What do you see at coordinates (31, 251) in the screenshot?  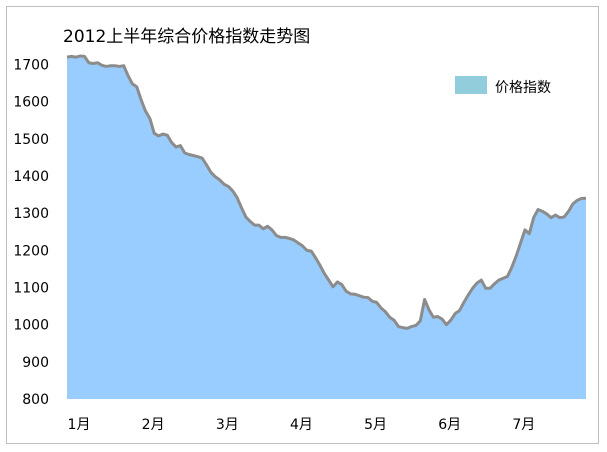 I see `y-tick-label: 1200` at bounding box center [31, 251].